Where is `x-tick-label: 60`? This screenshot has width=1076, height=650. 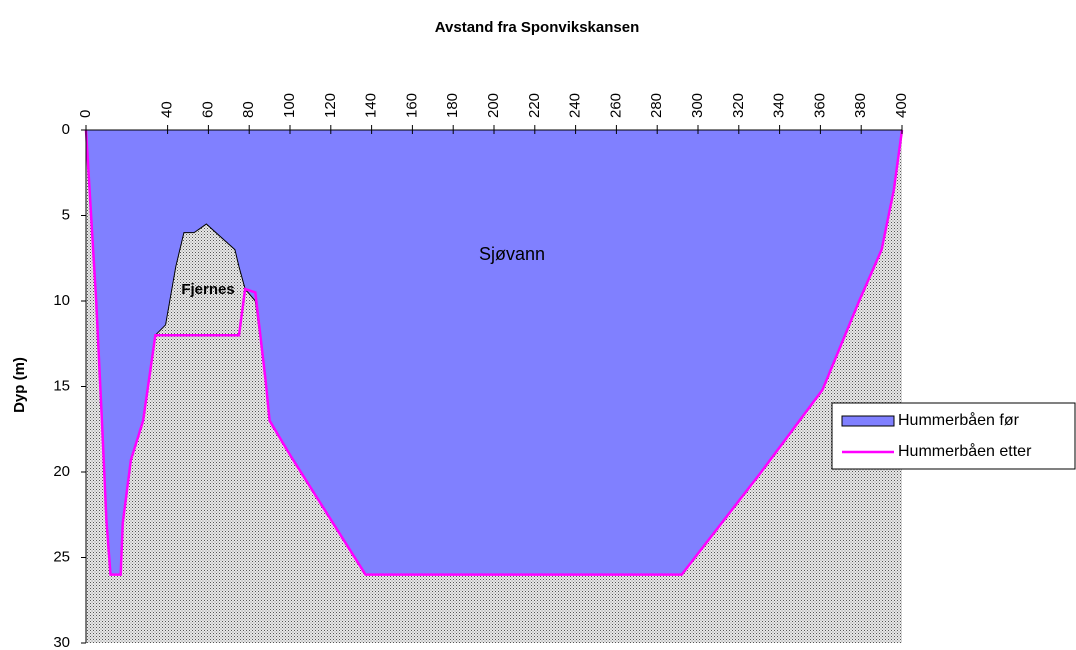
x-tick-label: 60 is located at coordinates (207, 109).